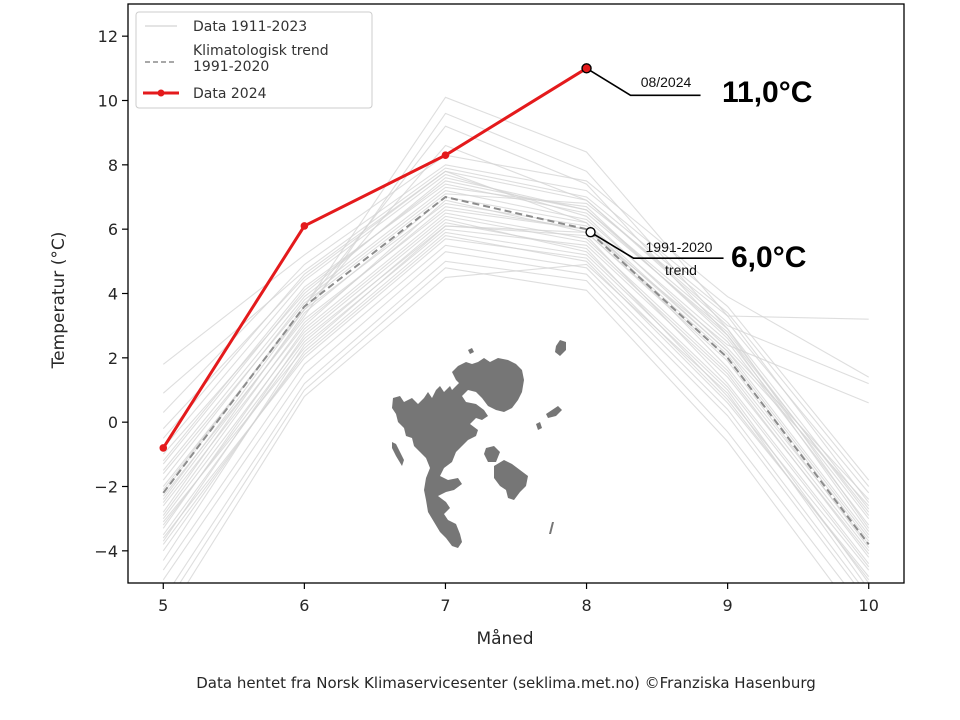 Image resolution: width=960 pixels, height=720 pixels. I want to click on y-axis: 12 10 8 6 4 2 0 −2 −4, so click(111, 294).